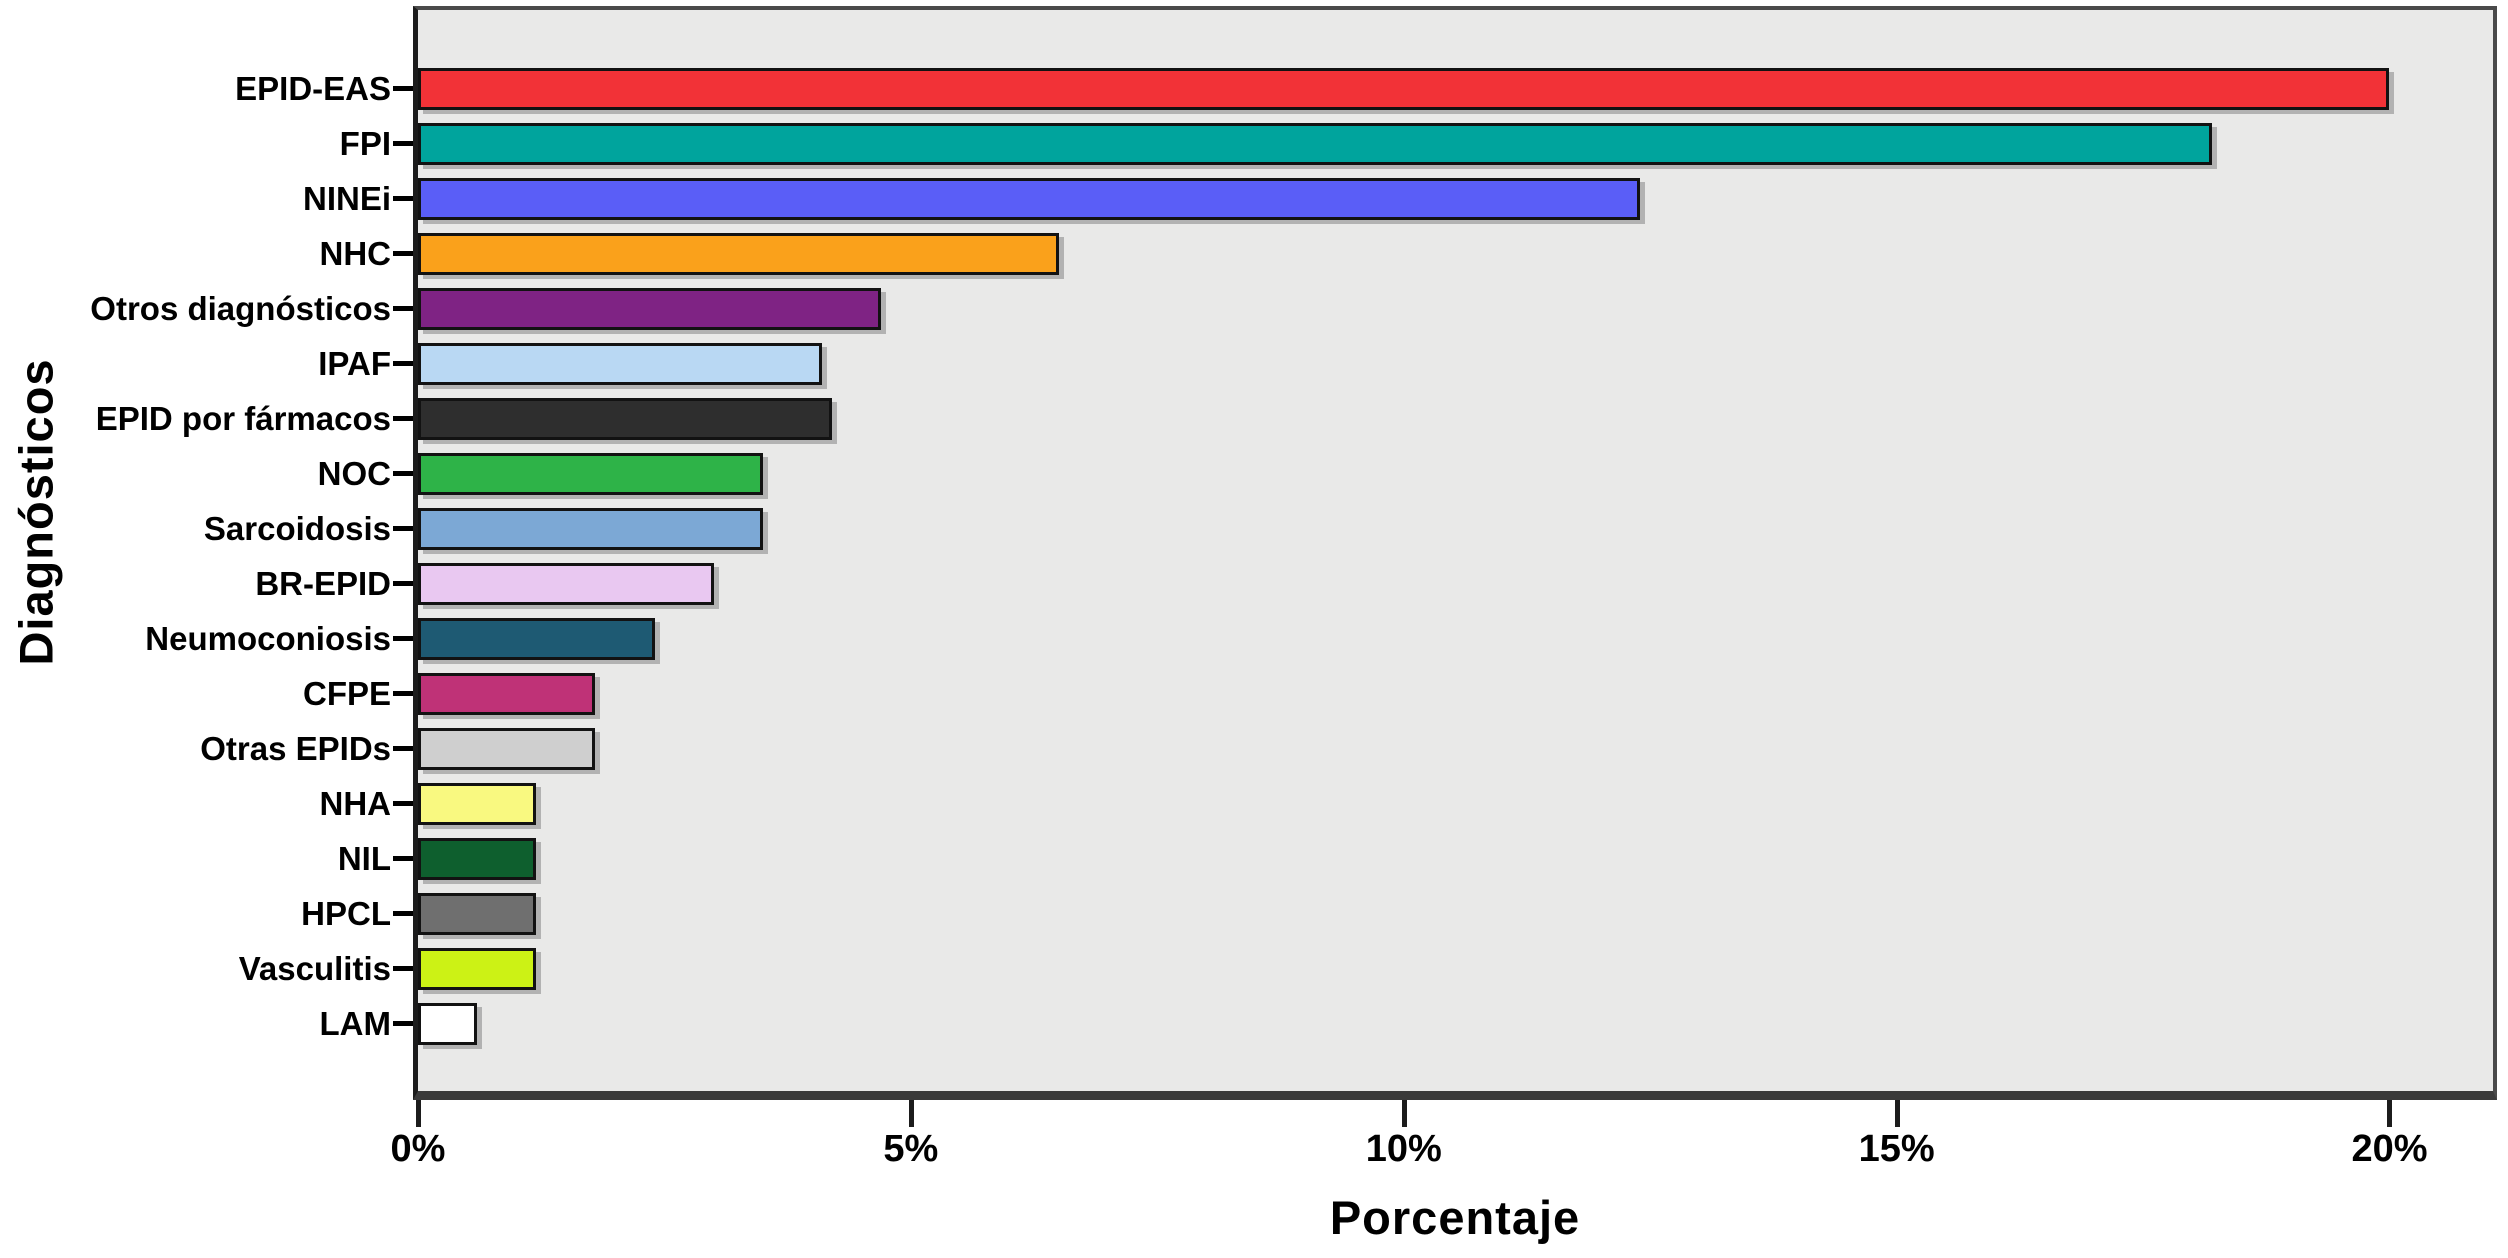 Image resolution: width=2508 pixels, height=1258 pixels. Describe the element at coordinates (911, 1149) in the screenshot. I see `x-tick-label: 5%` at that location.